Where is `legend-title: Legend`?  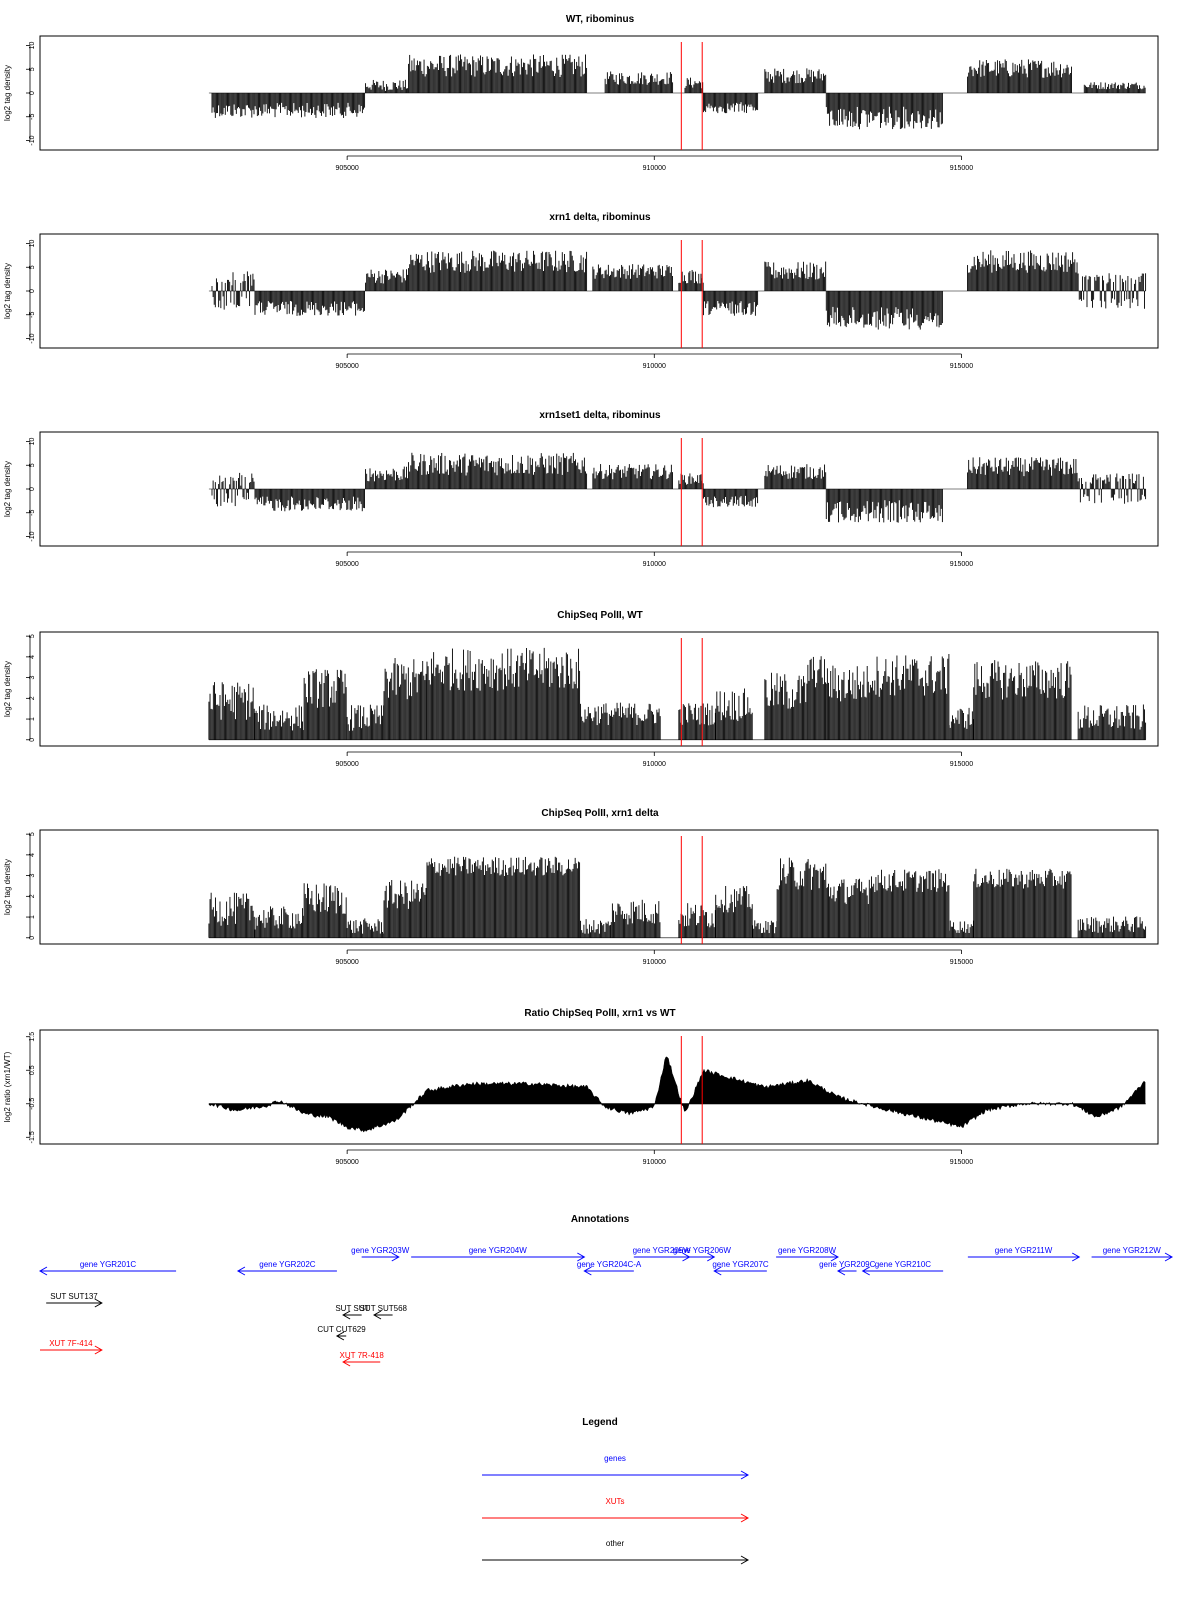
legend-title: Legend is located at coordinates (600, 1422).